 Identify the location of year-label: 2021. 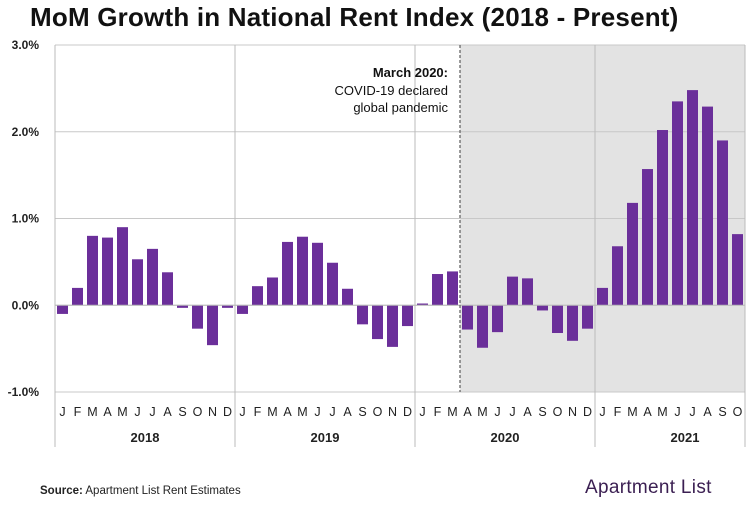
(685, 437).